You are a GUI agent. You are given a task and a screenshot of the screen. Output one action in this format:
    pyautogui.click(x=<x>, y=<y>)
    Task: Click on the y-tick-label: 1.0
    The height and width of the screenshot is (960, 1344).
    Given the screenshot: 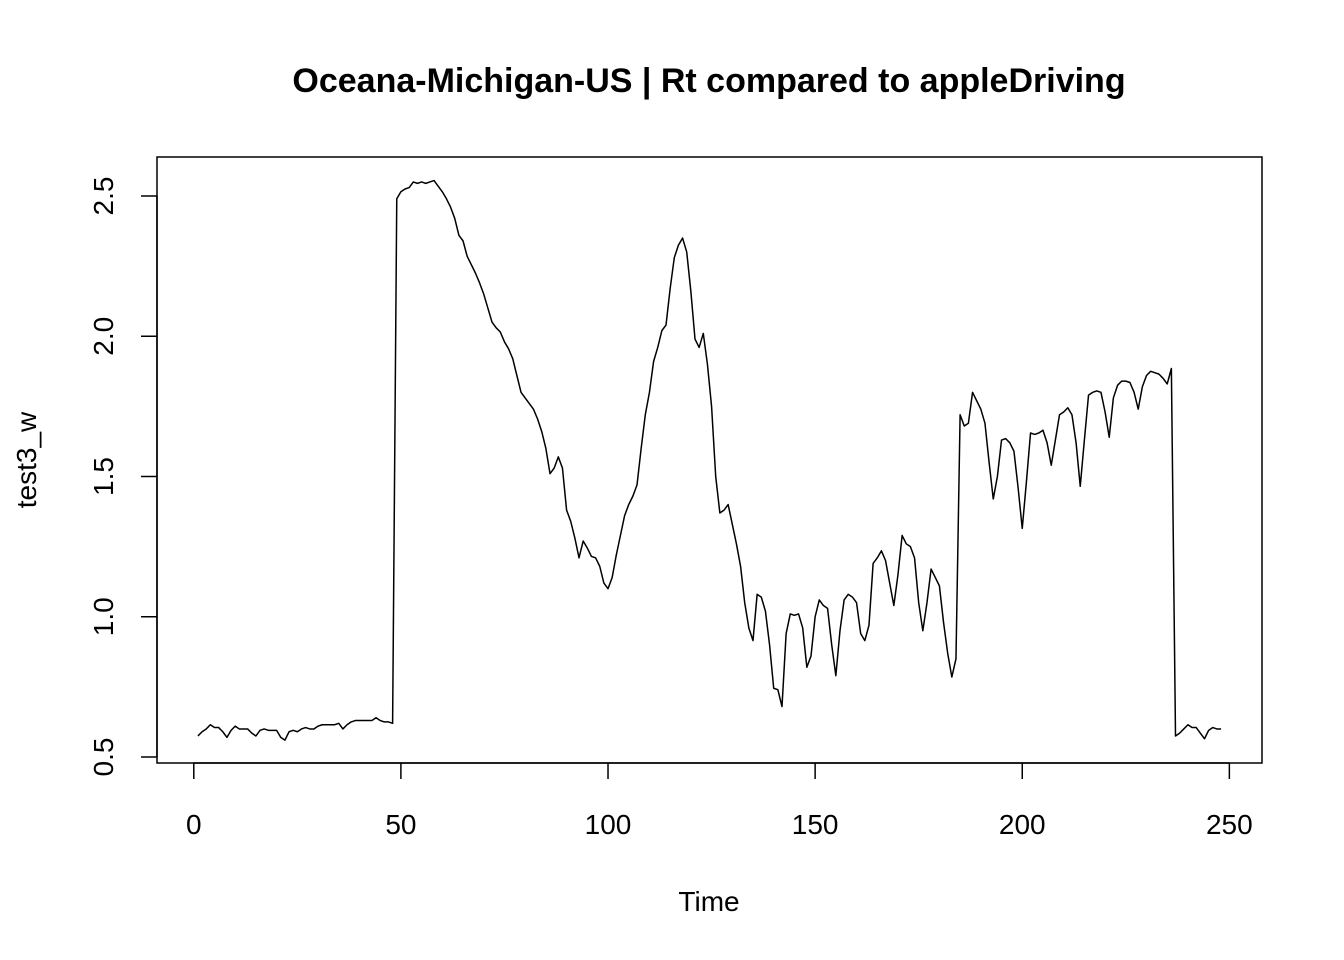 What is the action you would take?
    pyautogui.click(x=103, y=616)
    